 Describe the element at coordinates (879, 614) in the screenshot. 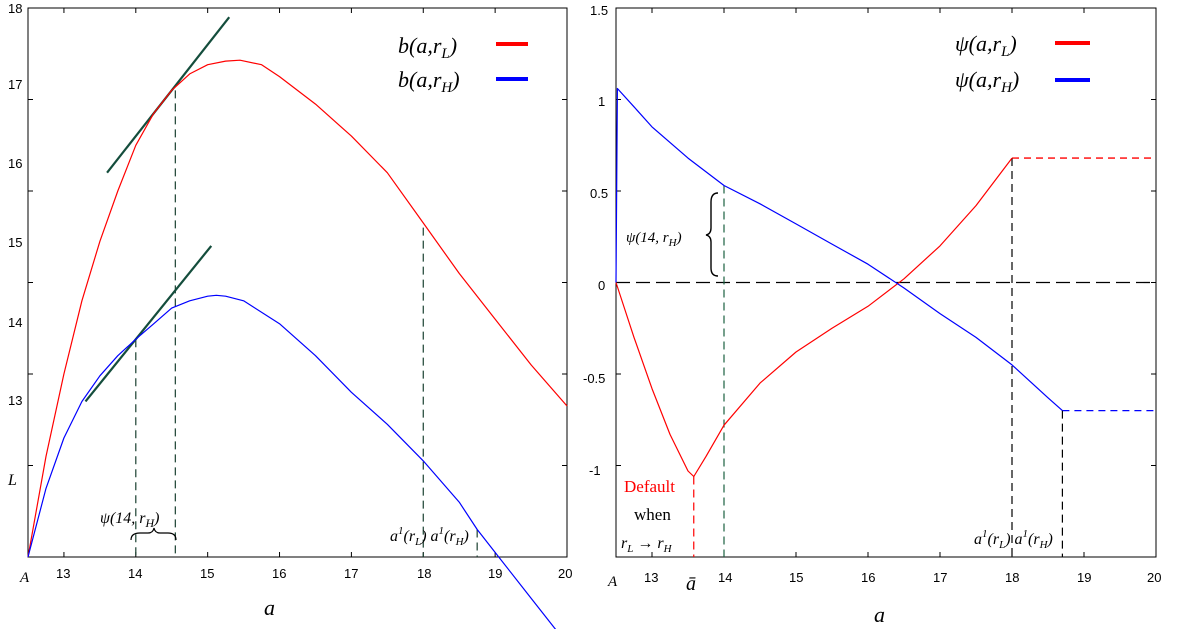

I see `right-x-axis-label: a` at that location.